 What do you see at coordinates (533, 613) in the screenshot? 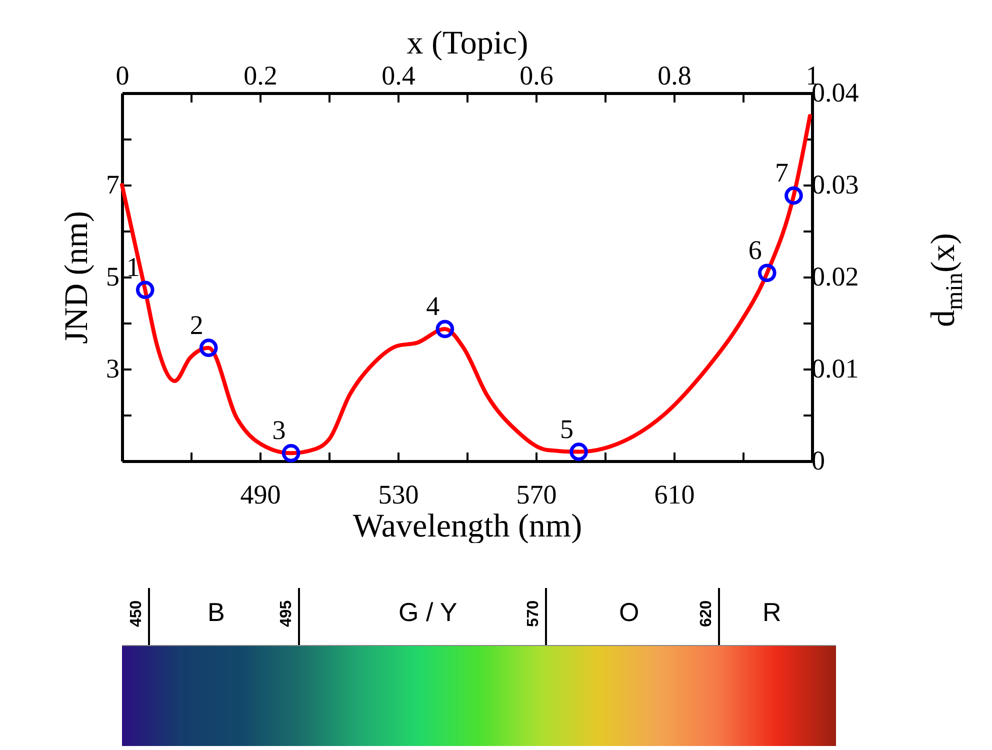
I see `text: 570` at bounding box center [533, 613].